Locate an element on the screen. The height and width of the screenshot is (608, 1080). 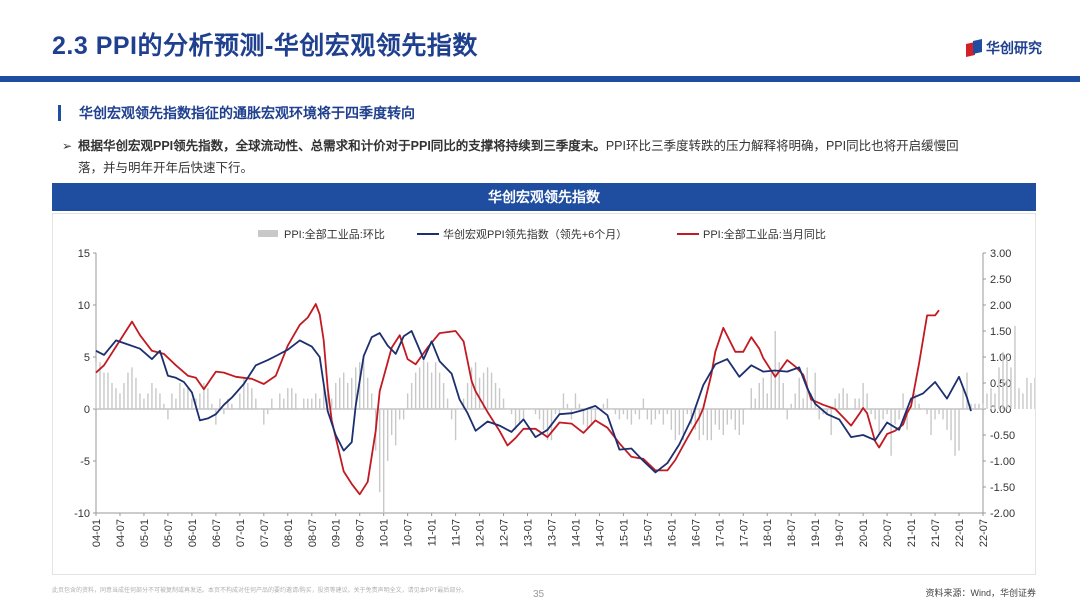
x-tick-label: 15-07 is located at coordinates (648, 533).